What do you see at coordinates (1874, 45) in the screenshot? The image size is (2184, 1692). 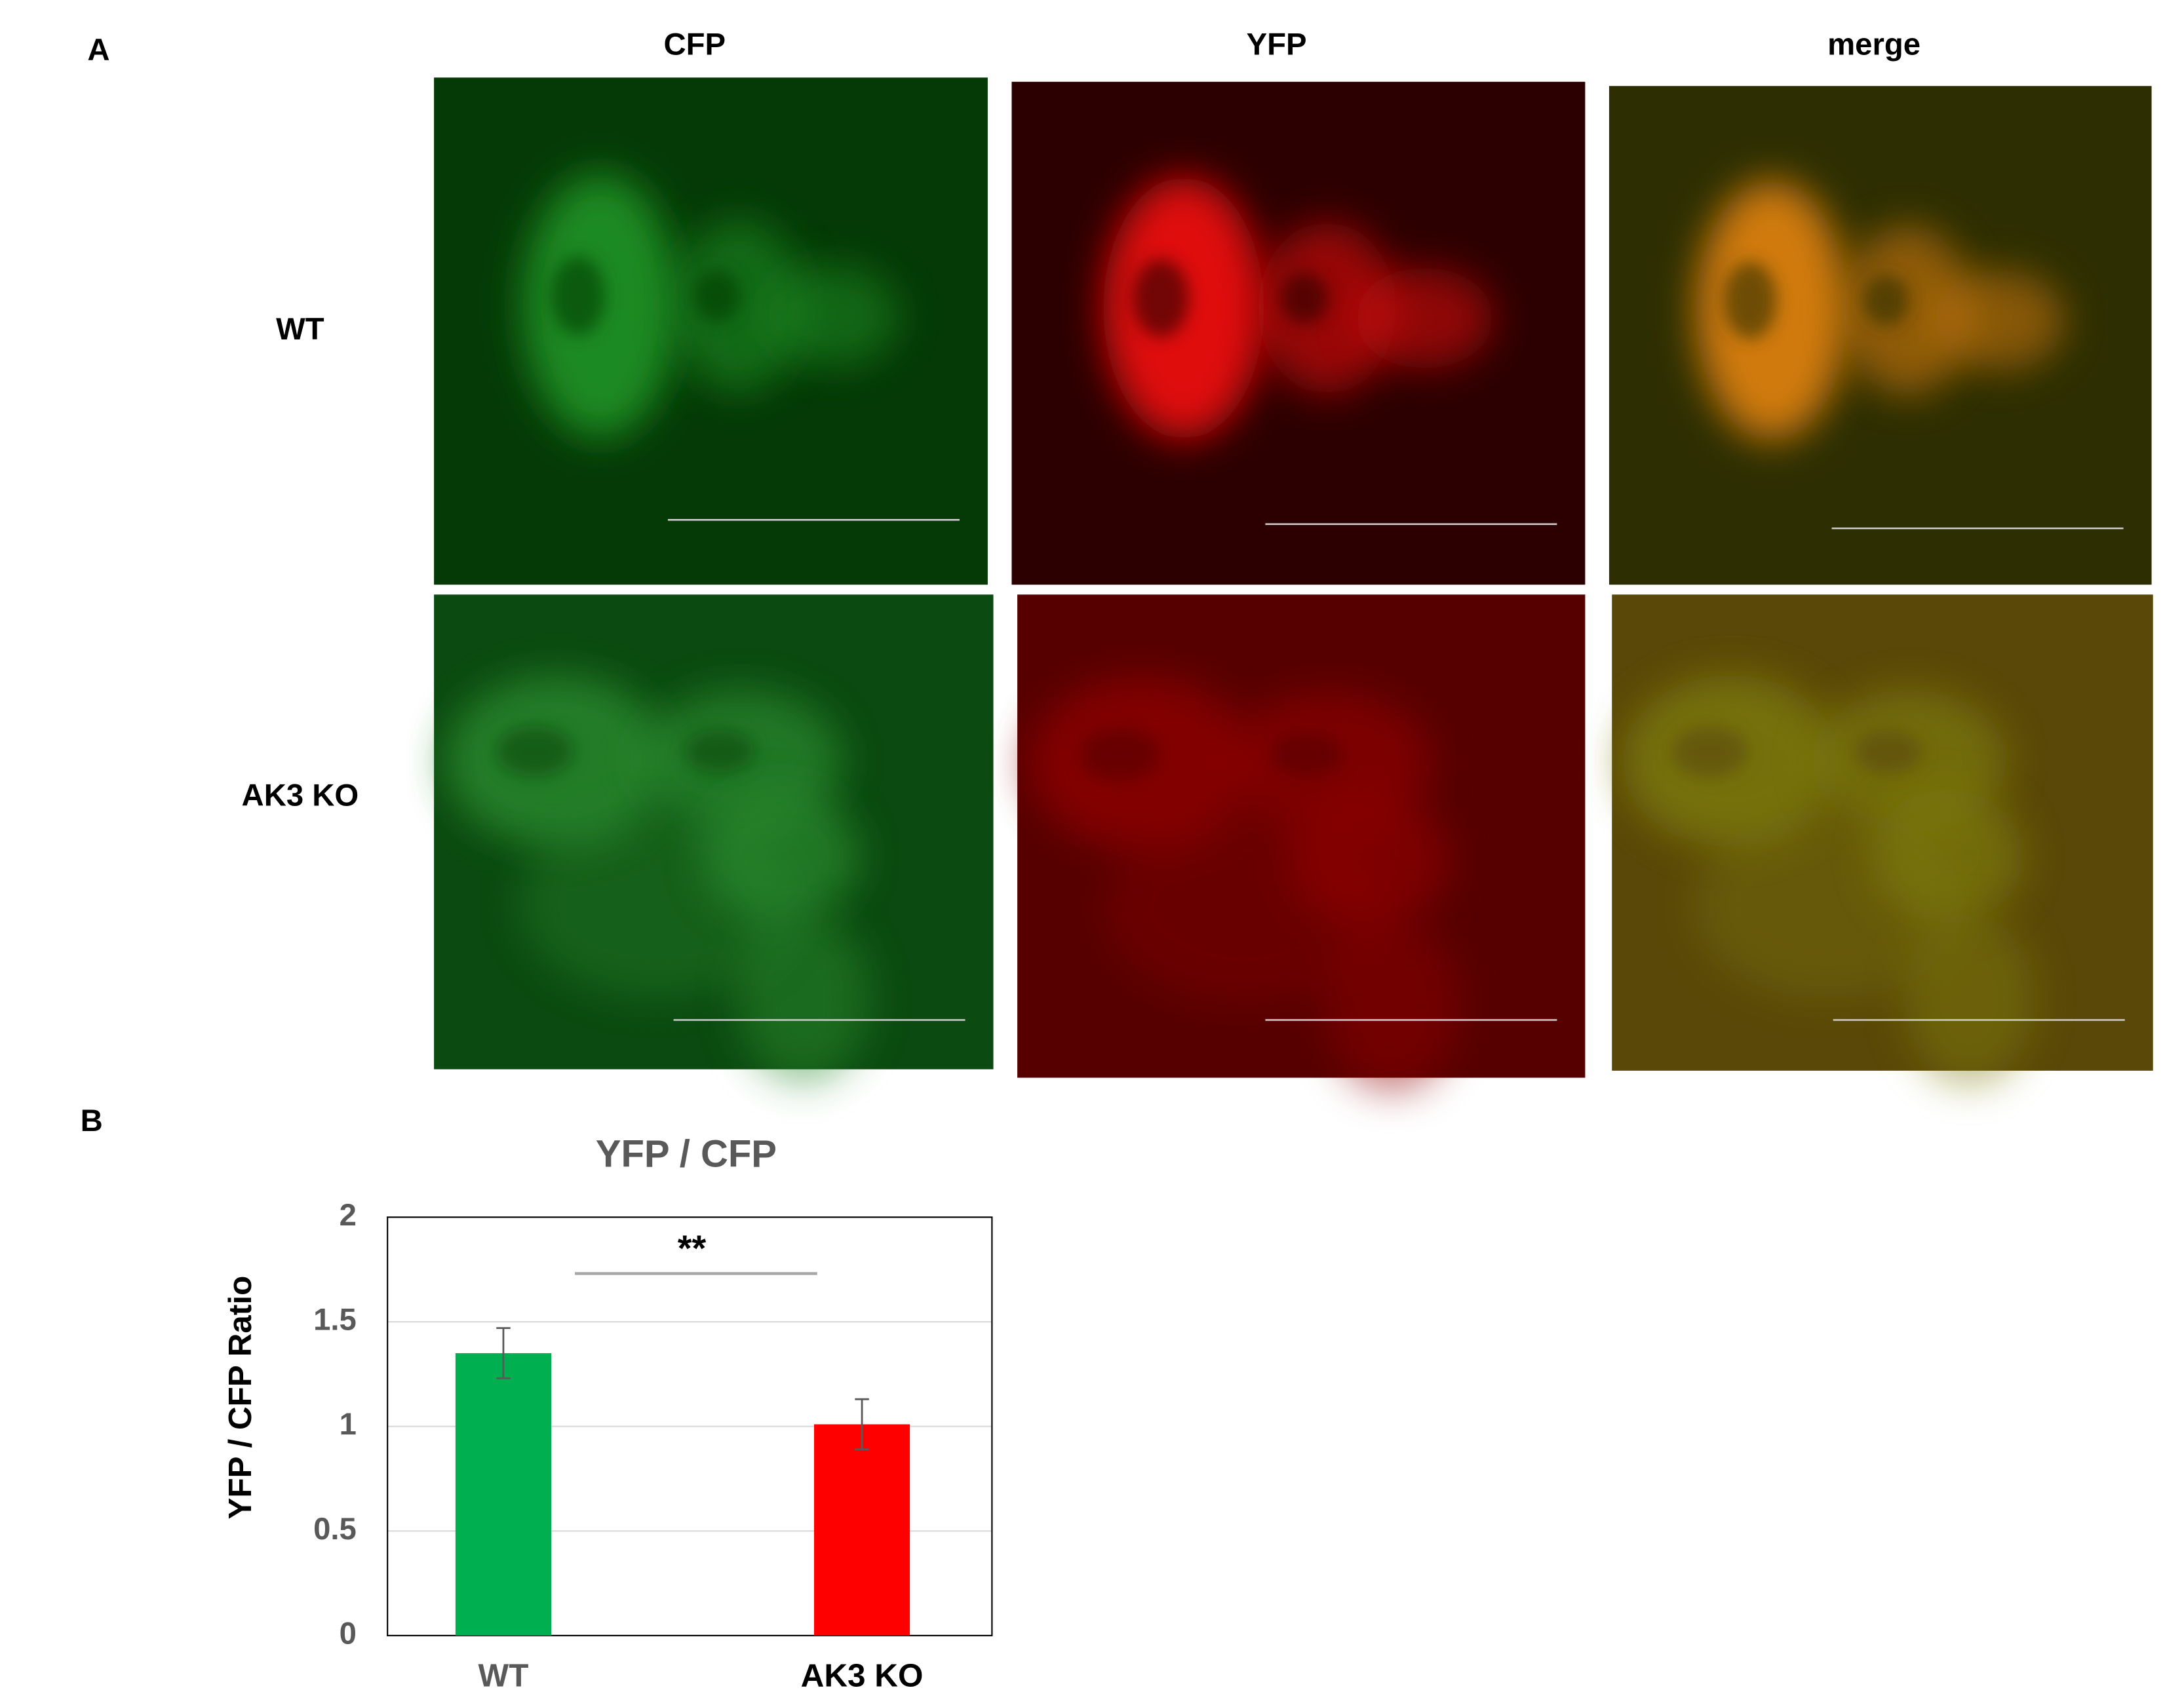 I see `column-title: merge` at bounding box center [1874, 45].